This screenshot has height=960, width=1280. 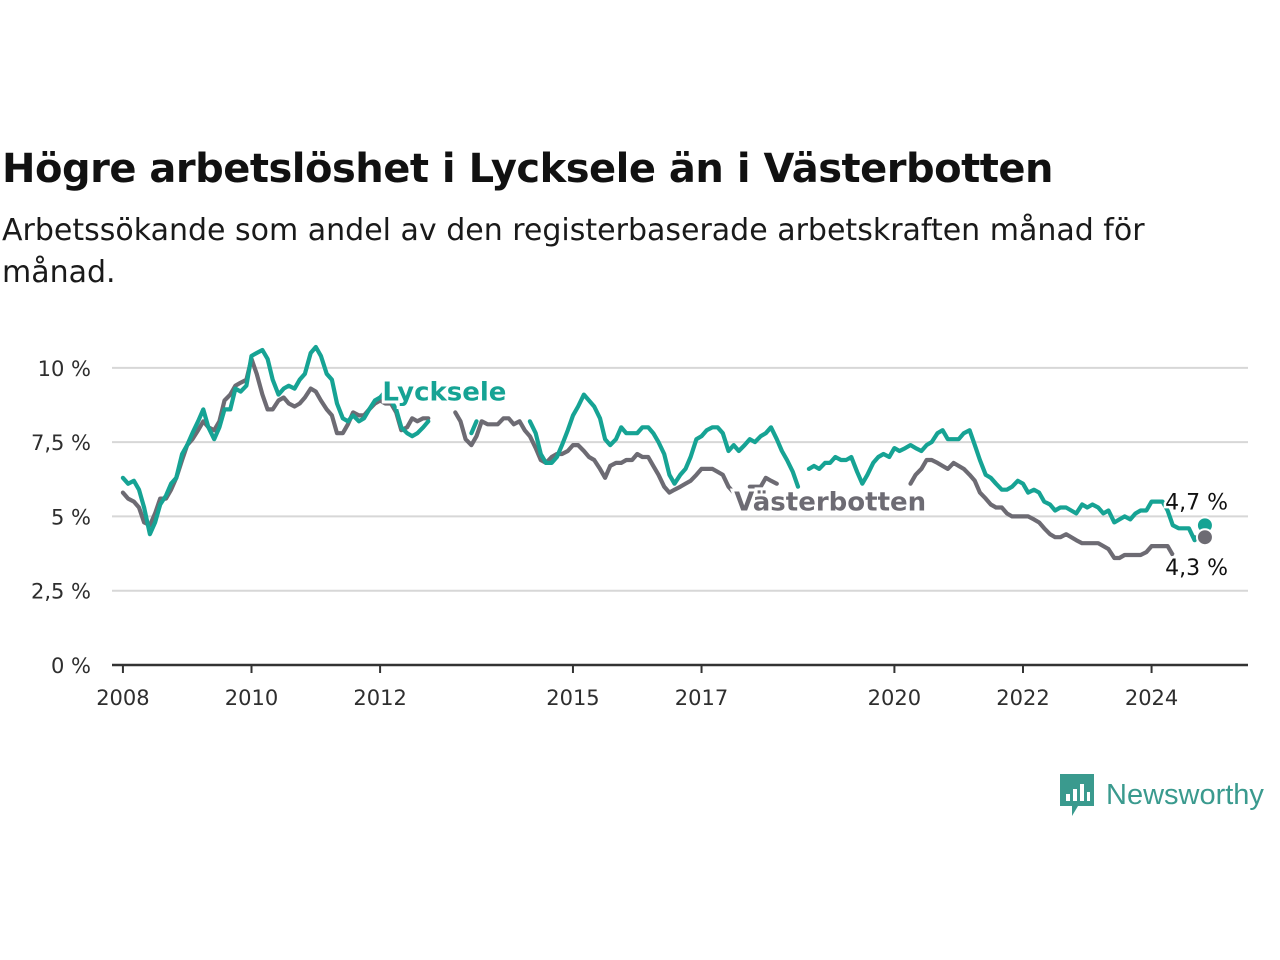 What do you see at coordinates (122, 698) in the screenshot?
I see `x-tick-label: 2008` at bounding box center [122, 698].